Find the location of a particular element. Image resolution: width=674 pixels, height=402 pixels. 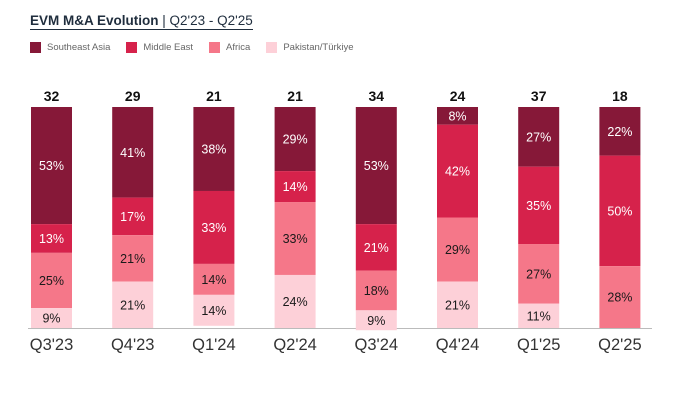

data-label-pakistan-t-rkiye: 11% is located at coordinates (539, 316).